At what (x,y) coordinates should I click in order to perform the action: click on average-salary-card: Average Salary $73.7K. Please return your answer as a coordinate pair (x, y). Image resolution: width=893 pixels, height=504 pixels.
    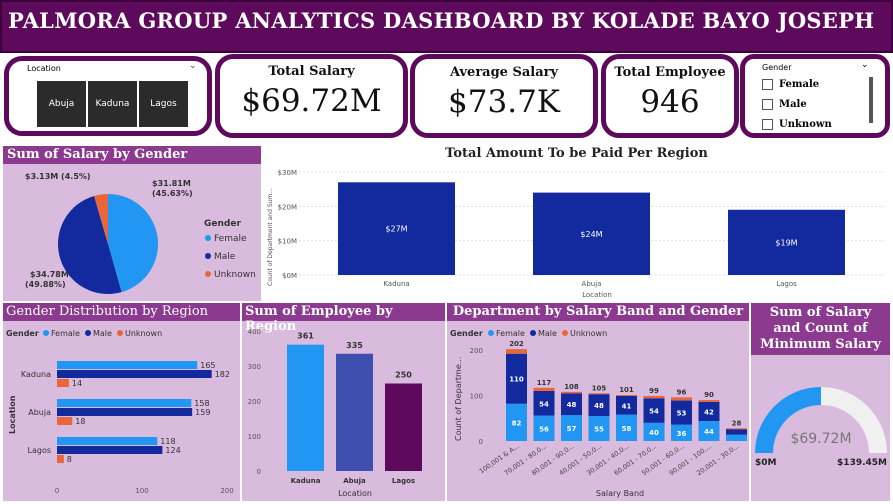
    Looking at the image, I should click on (504, 96).